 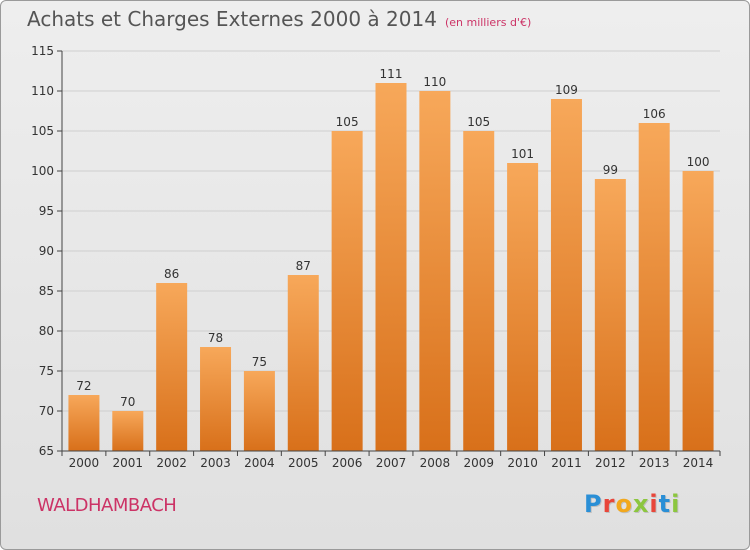 I want to click on y-tick-label: 70, so click(x=46, y=411).